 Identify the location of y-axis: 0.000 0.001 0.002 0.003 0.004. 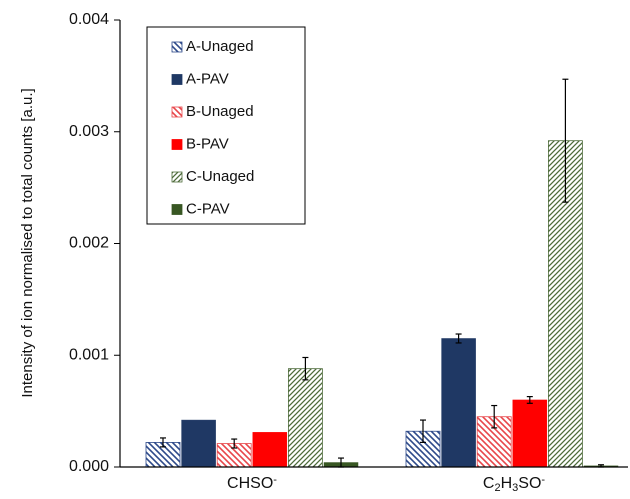
(94, 243).